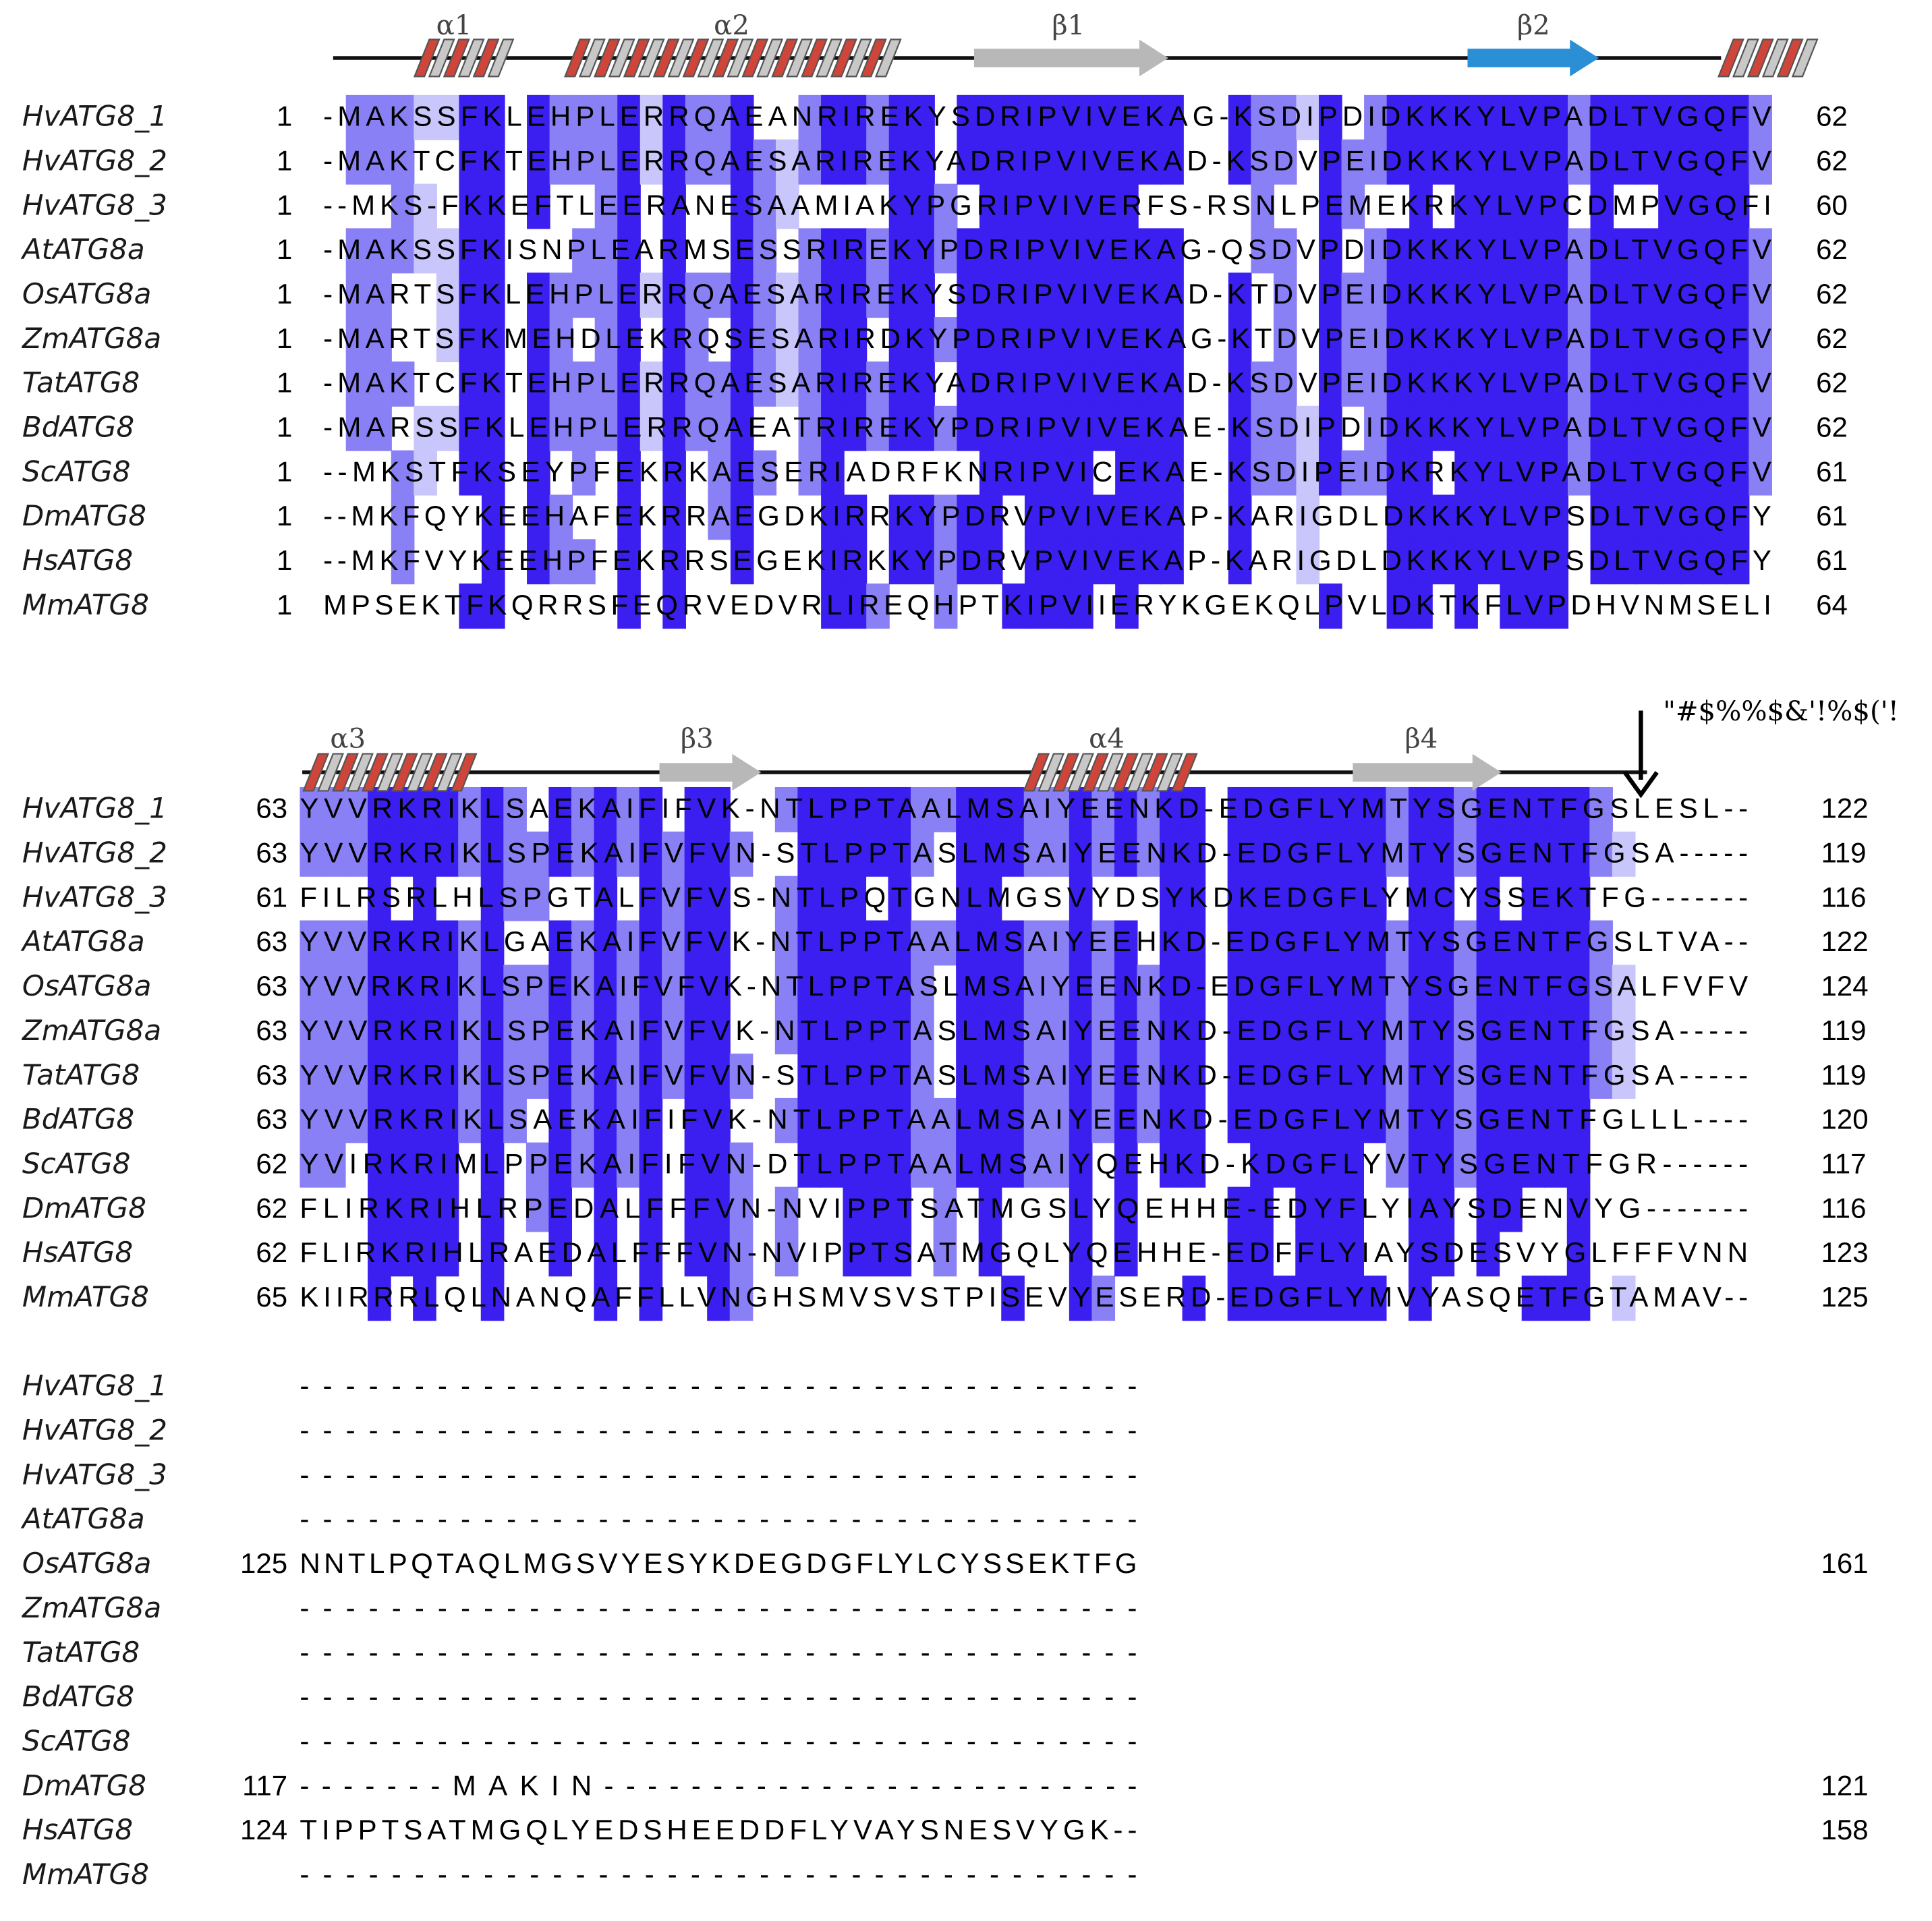 The image size is (1932, 1921). Describe the element at coordinates (91, 1607) in the screenshot. I see `sequence-name: ZmATG8a` at that location.